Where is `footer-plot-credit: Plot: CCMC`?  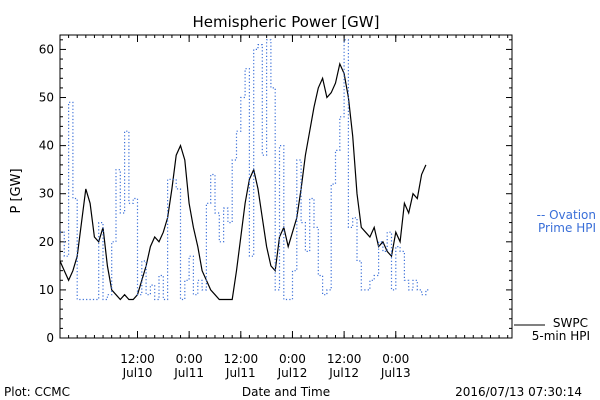 footer-plot-credit: Plot: CCMC is located at coordinates (37, 392).